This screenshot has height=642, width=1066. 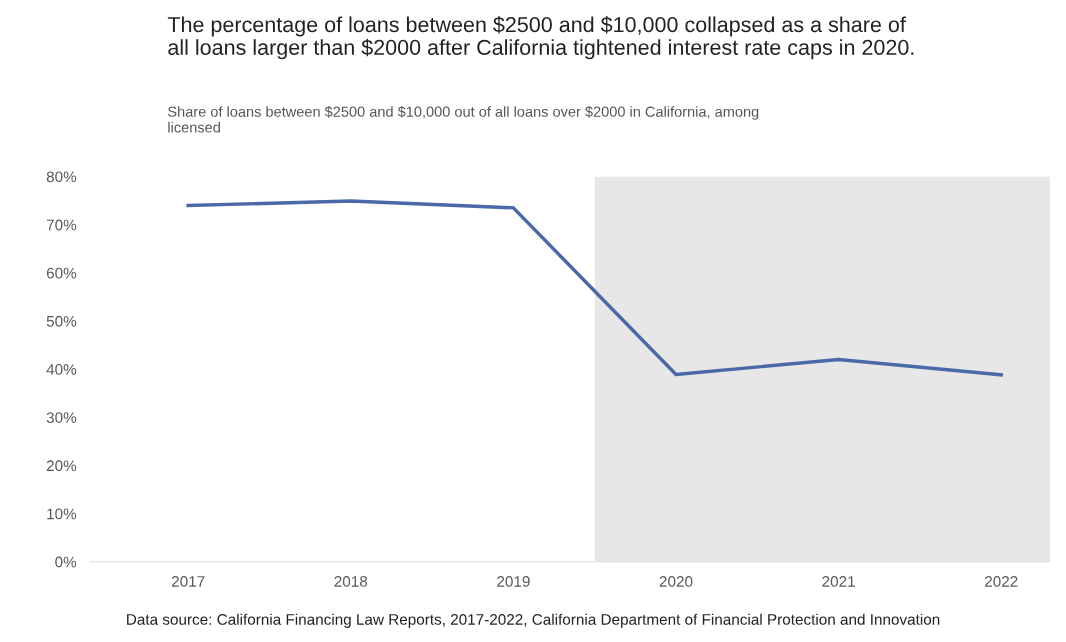 What do you see at coordinates (61, 225) in the screenshot?
I see `y-tick-label: 70%` at bounding box center [61, 225].